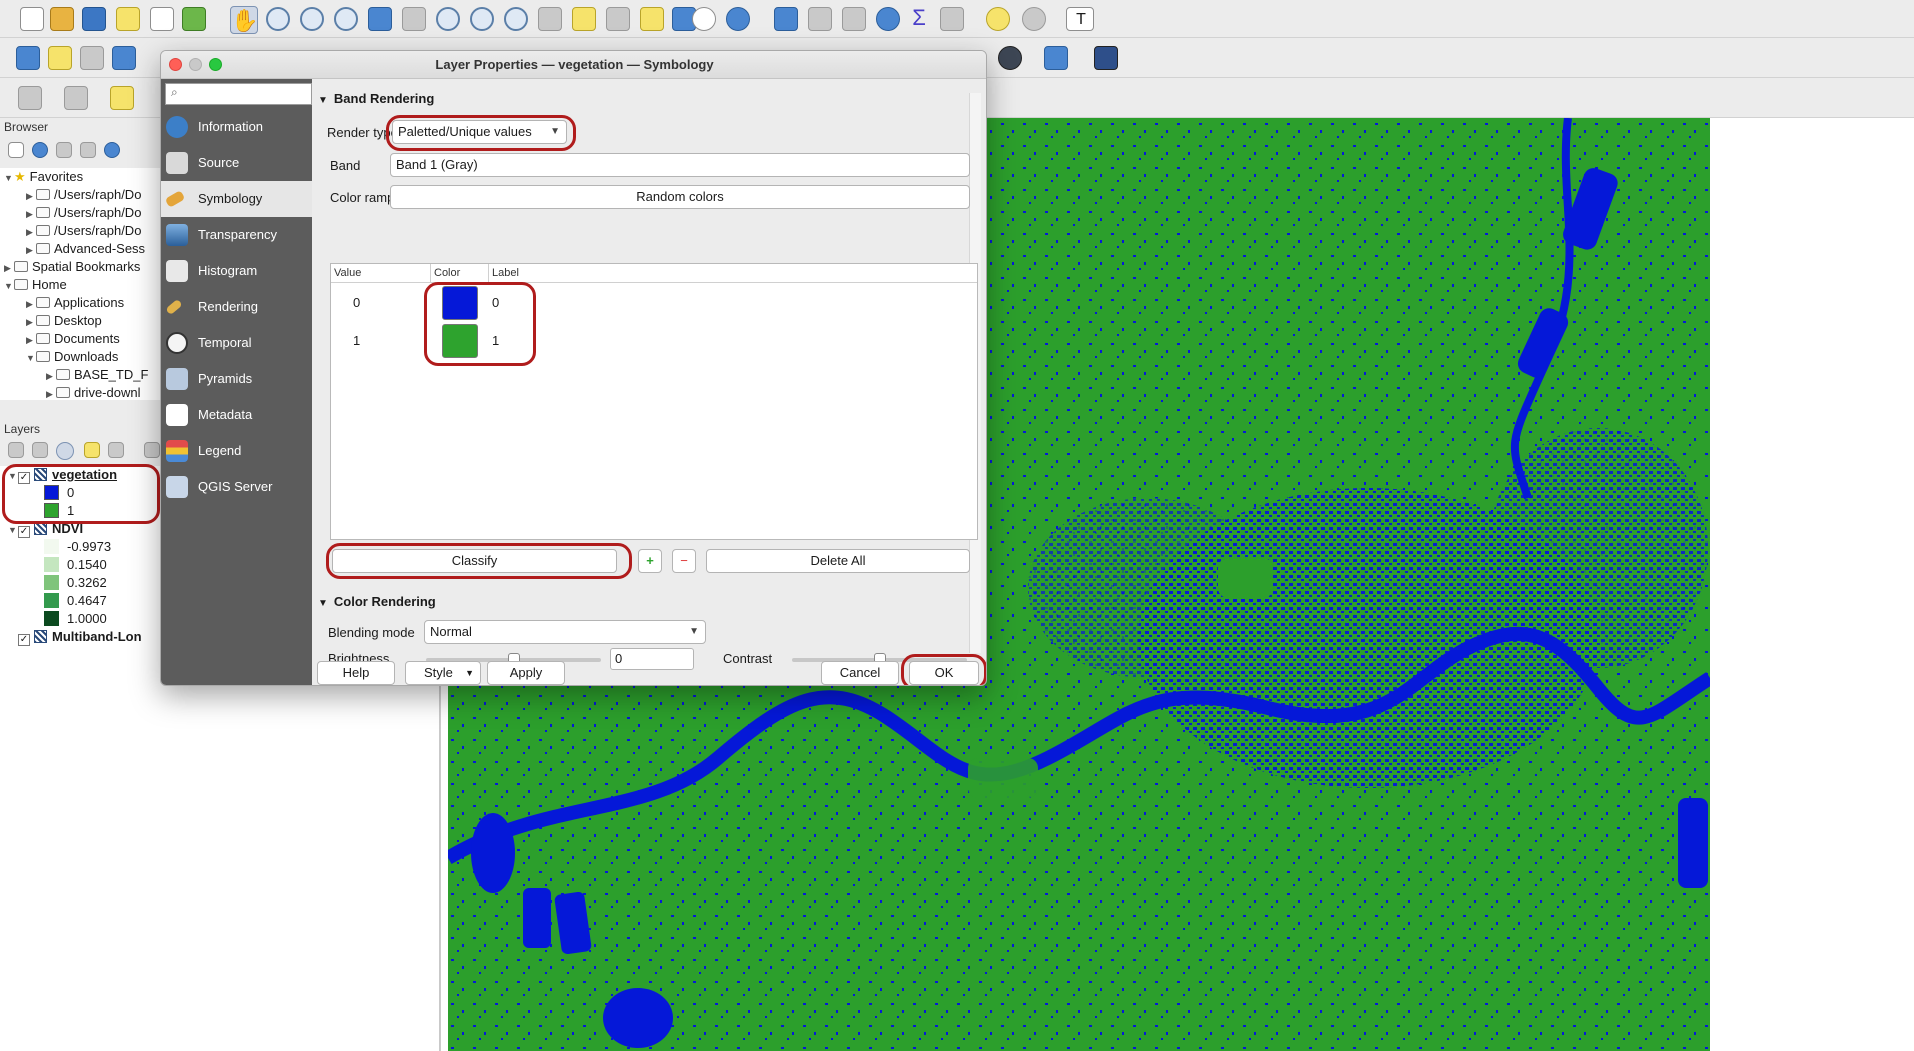 Image resolution: width=1914 pixels, height=1051 pixels. I want to click on zoom-last-icon, so click(516, 19).